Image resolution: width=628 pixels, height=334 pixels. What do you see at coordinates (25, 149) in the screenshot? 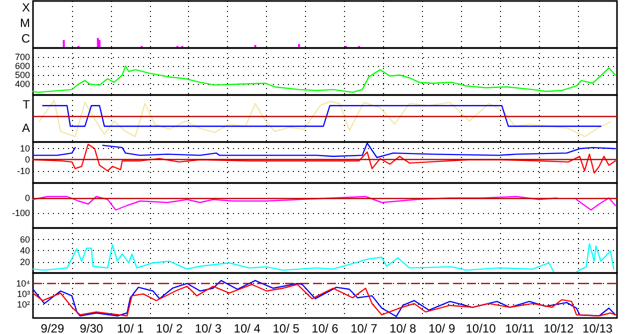
I see `y-tick-label: 10` at bounding box center [25, 149].